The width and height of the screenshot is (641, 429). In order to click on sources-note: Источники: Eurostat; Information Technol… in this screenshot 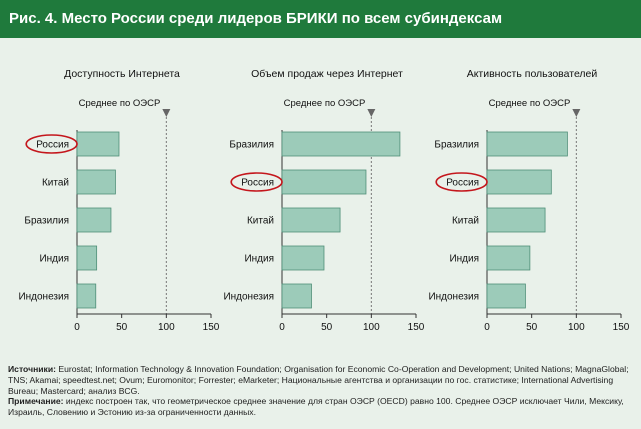, I will do `click(322, 380)`.